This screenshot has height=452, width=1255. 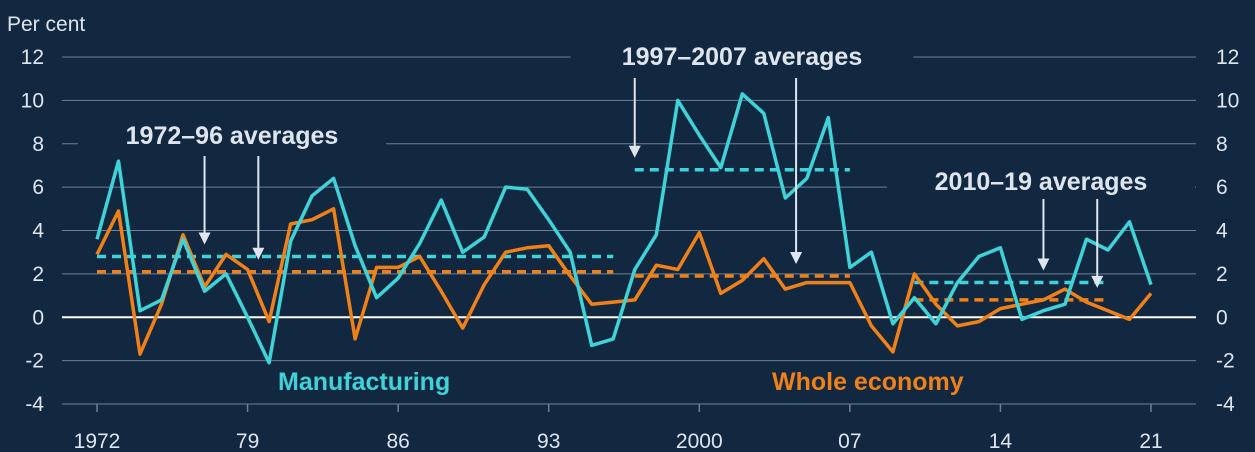 I want to click on x-tick-label-1986: 86, so click(x=397, y=441).